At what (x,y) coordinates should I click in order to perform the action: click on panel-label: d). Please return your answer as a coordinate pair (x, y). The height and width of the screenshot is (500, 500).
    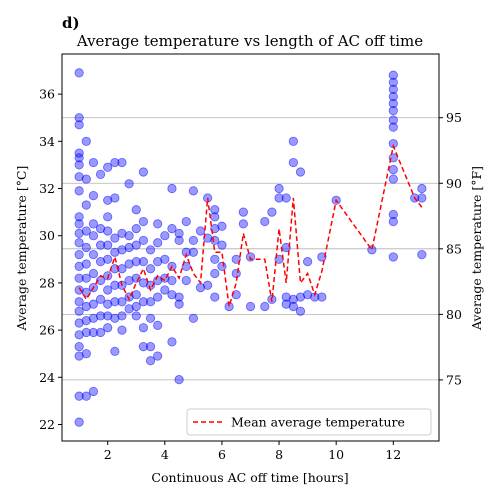
    Looking at the image, I should click on (71, 23).